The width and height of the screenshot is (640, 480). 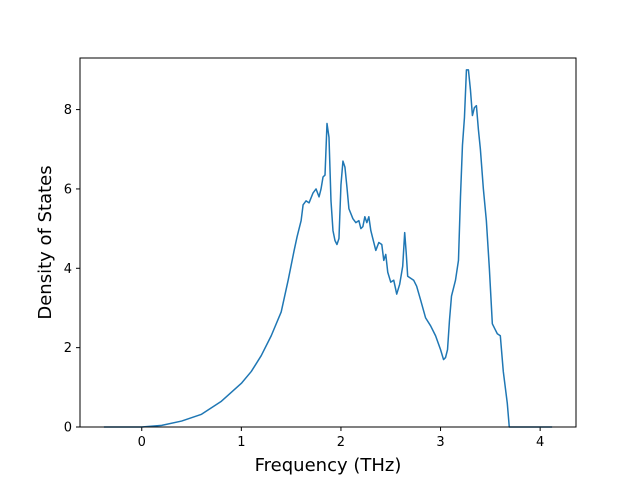 I want to click on y-tick-label: 0, so click(x=68, y=428).